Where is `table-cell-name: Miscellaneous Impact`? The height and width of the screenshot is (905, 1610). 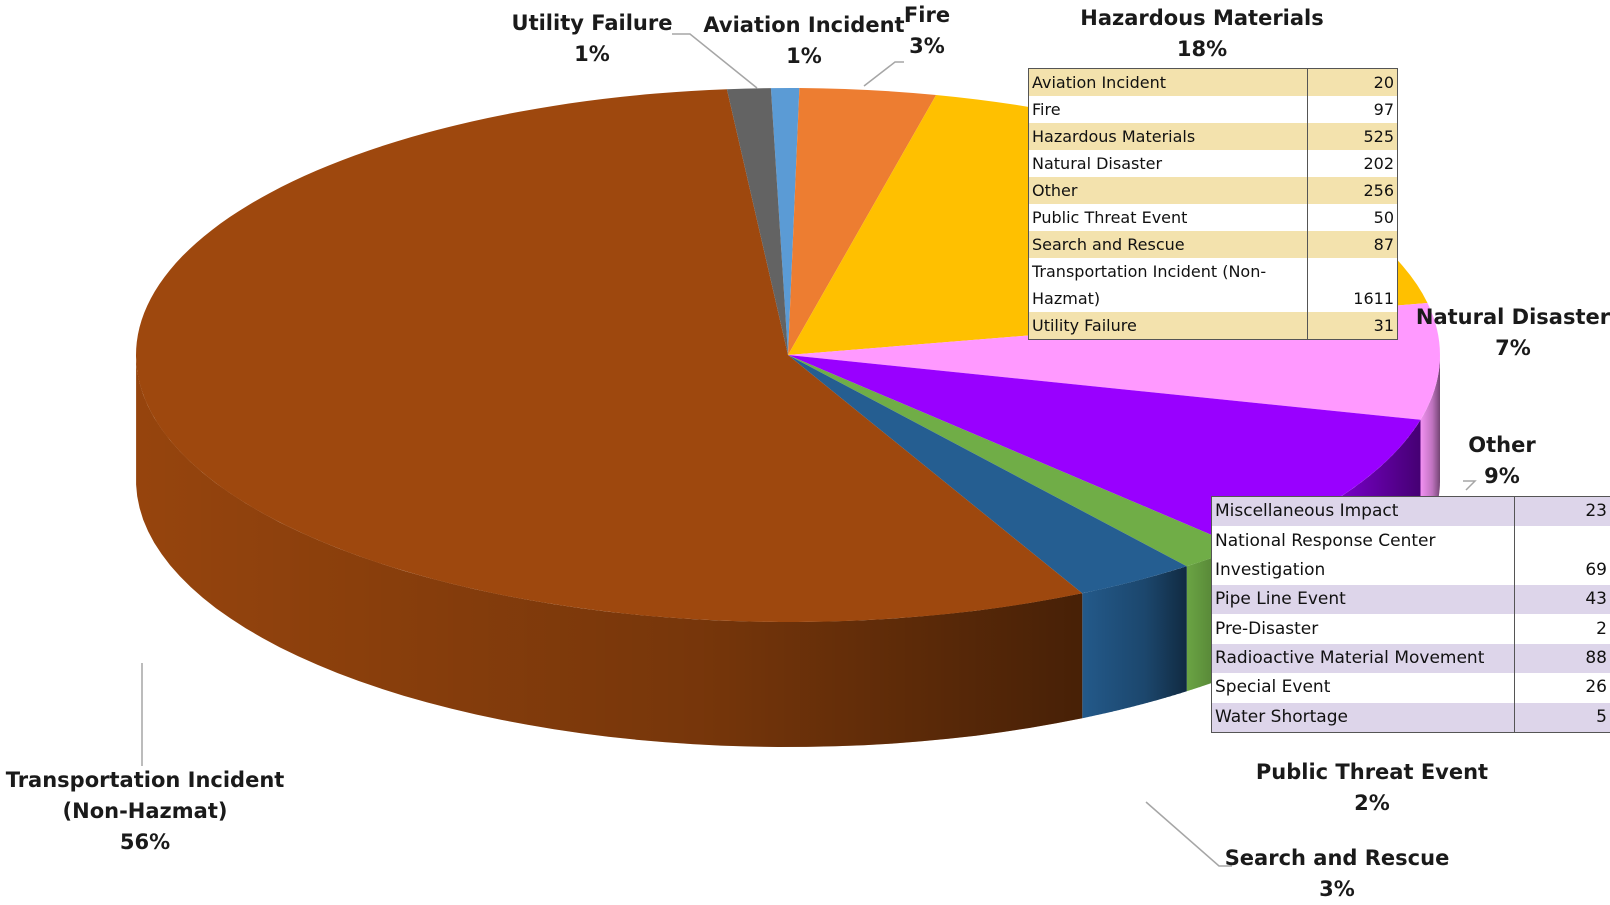 table-cell-name: Miscellaneous Impact is located at coordinates (1363, 512).